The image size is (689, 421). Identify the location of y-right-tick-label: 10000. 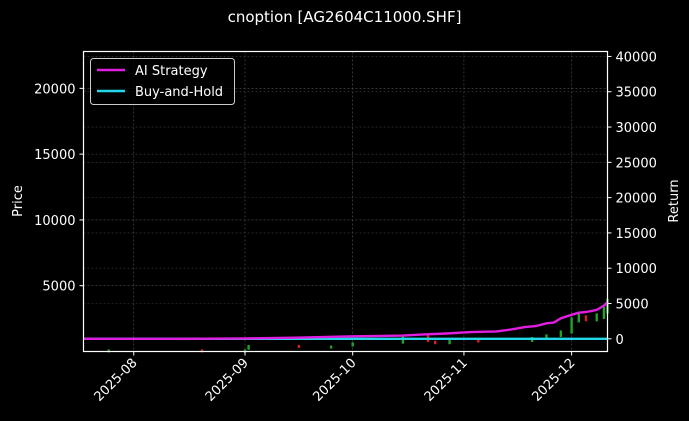
(636, 269).